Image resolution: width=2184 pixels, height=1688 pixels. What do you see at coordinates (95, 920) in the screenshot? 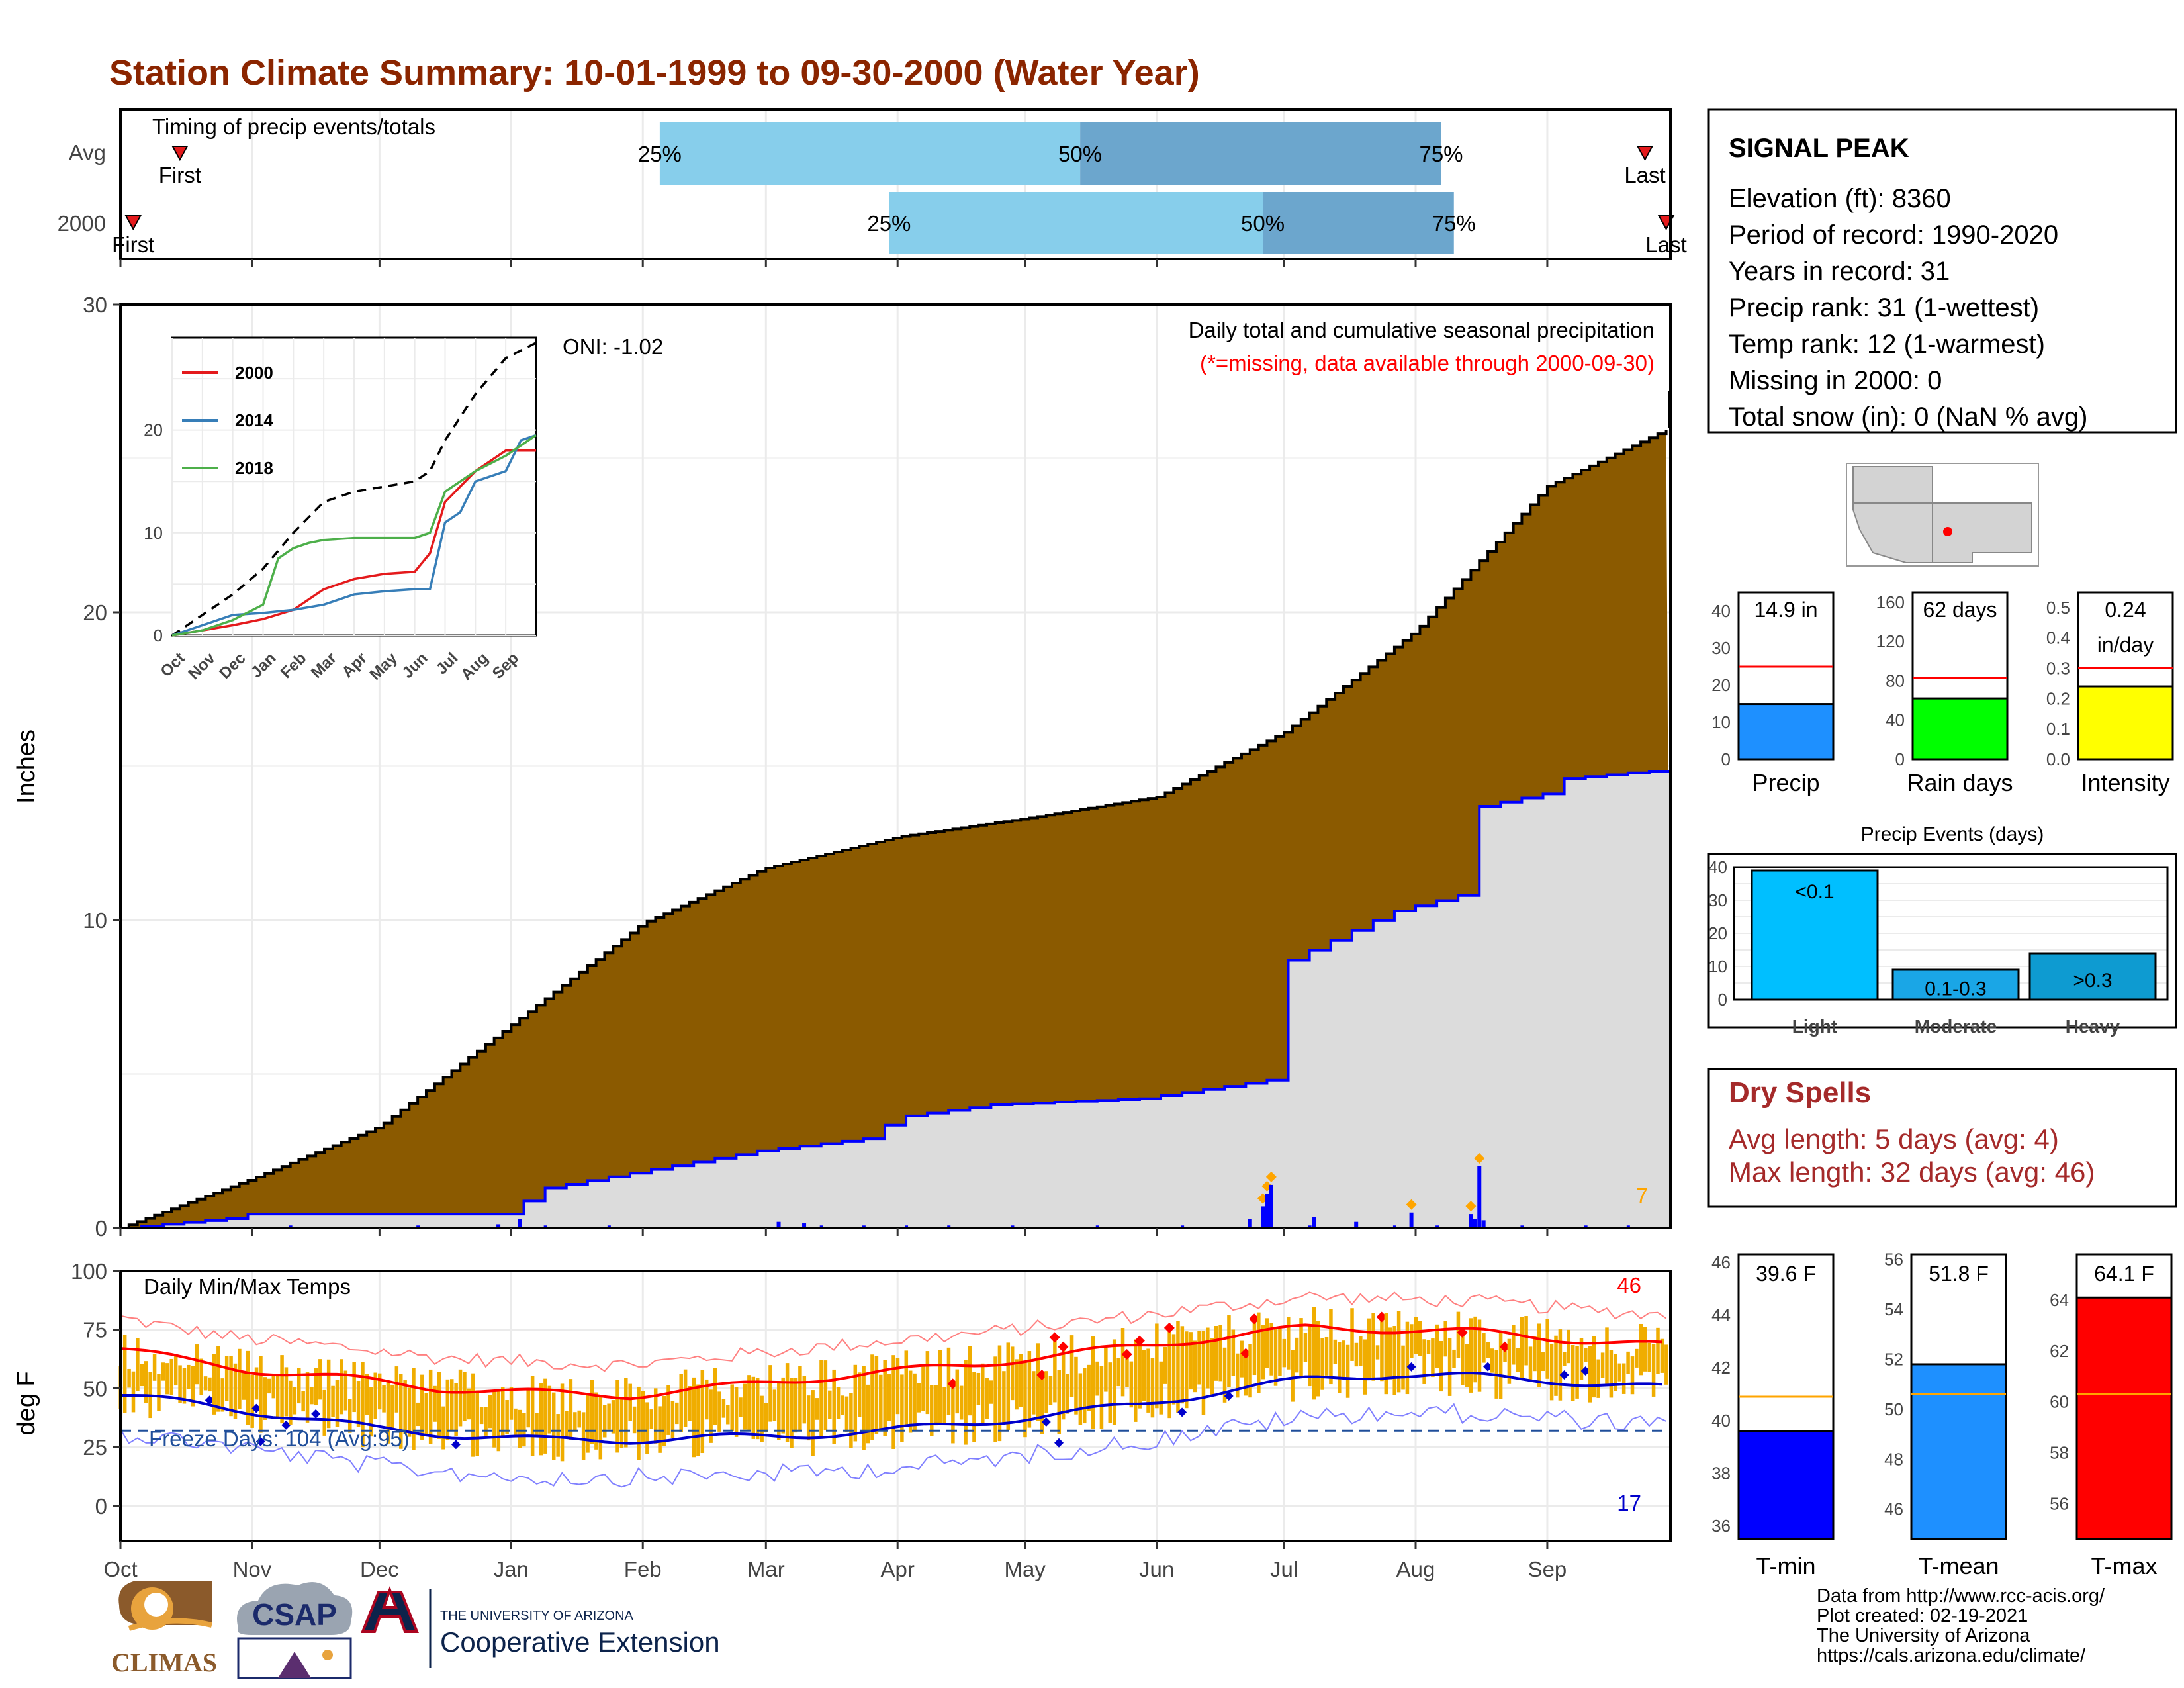
I see `precip-y-tick: 10` at bounding box center [95, 920].